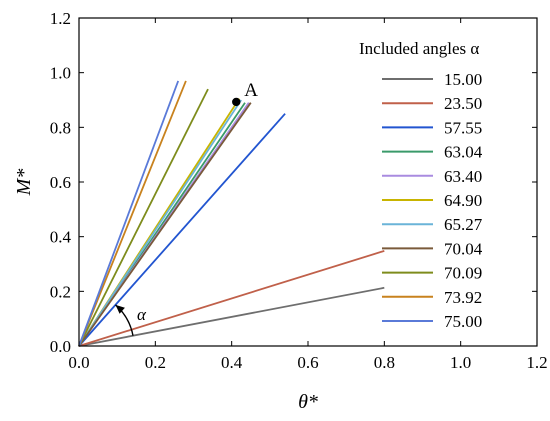 The image size is (550, 421). Describe the element at coordinates (463, 273) in the screenshot. I see `legend-label: 70.09` at that location.